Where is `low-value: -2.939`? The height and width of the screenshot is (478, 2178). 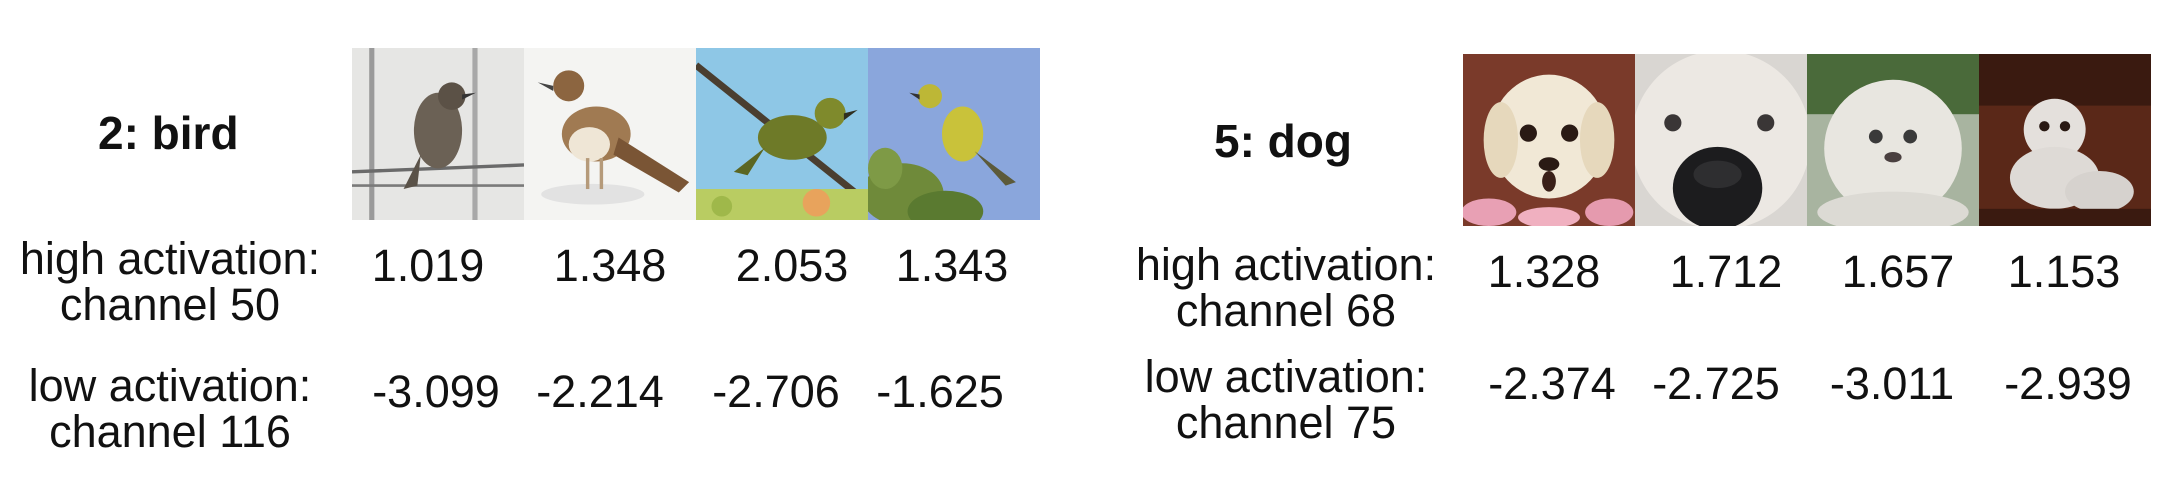
low-value: -2.939 is located at coordinates (2068, 383).